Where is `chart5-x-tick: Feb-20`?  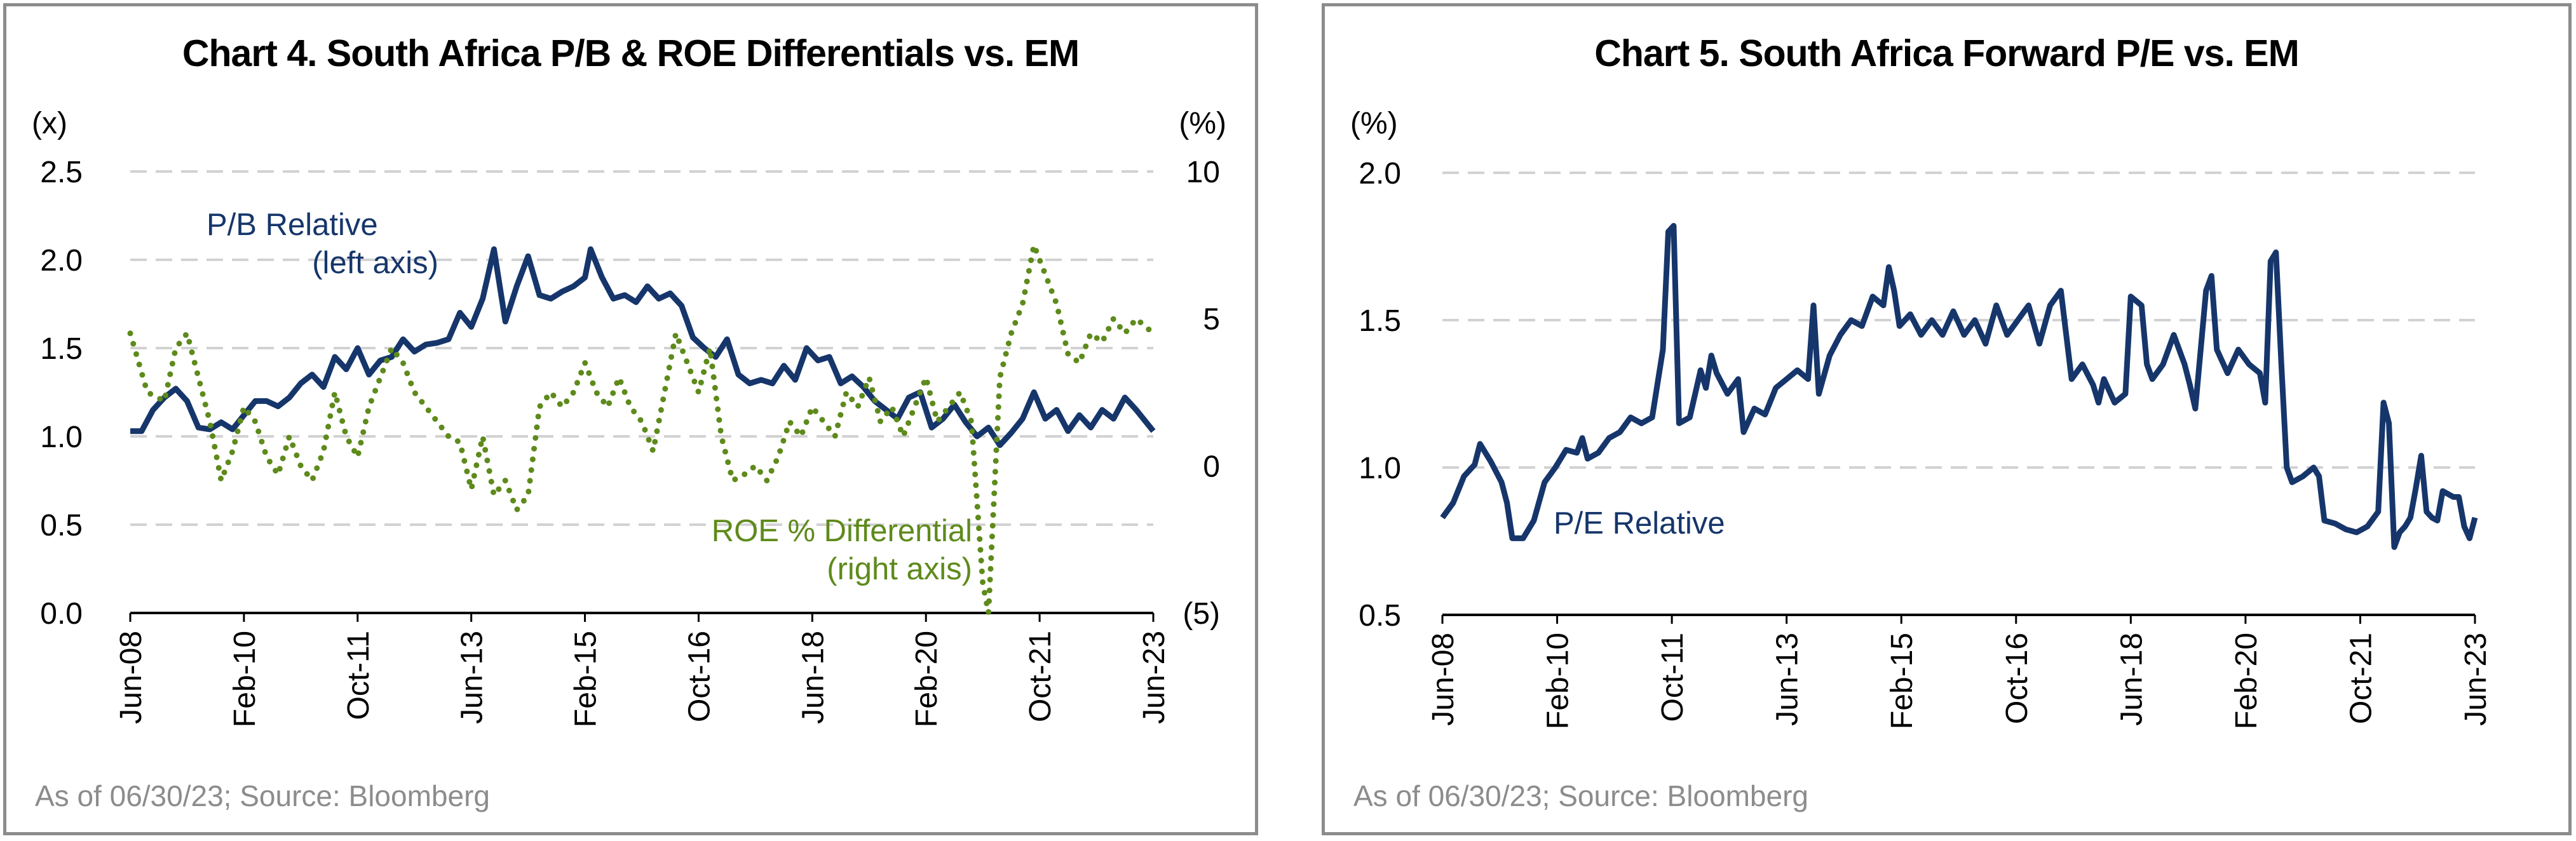 chart5-x-tick: Feb-20 is located at coordinates (2246, 681).